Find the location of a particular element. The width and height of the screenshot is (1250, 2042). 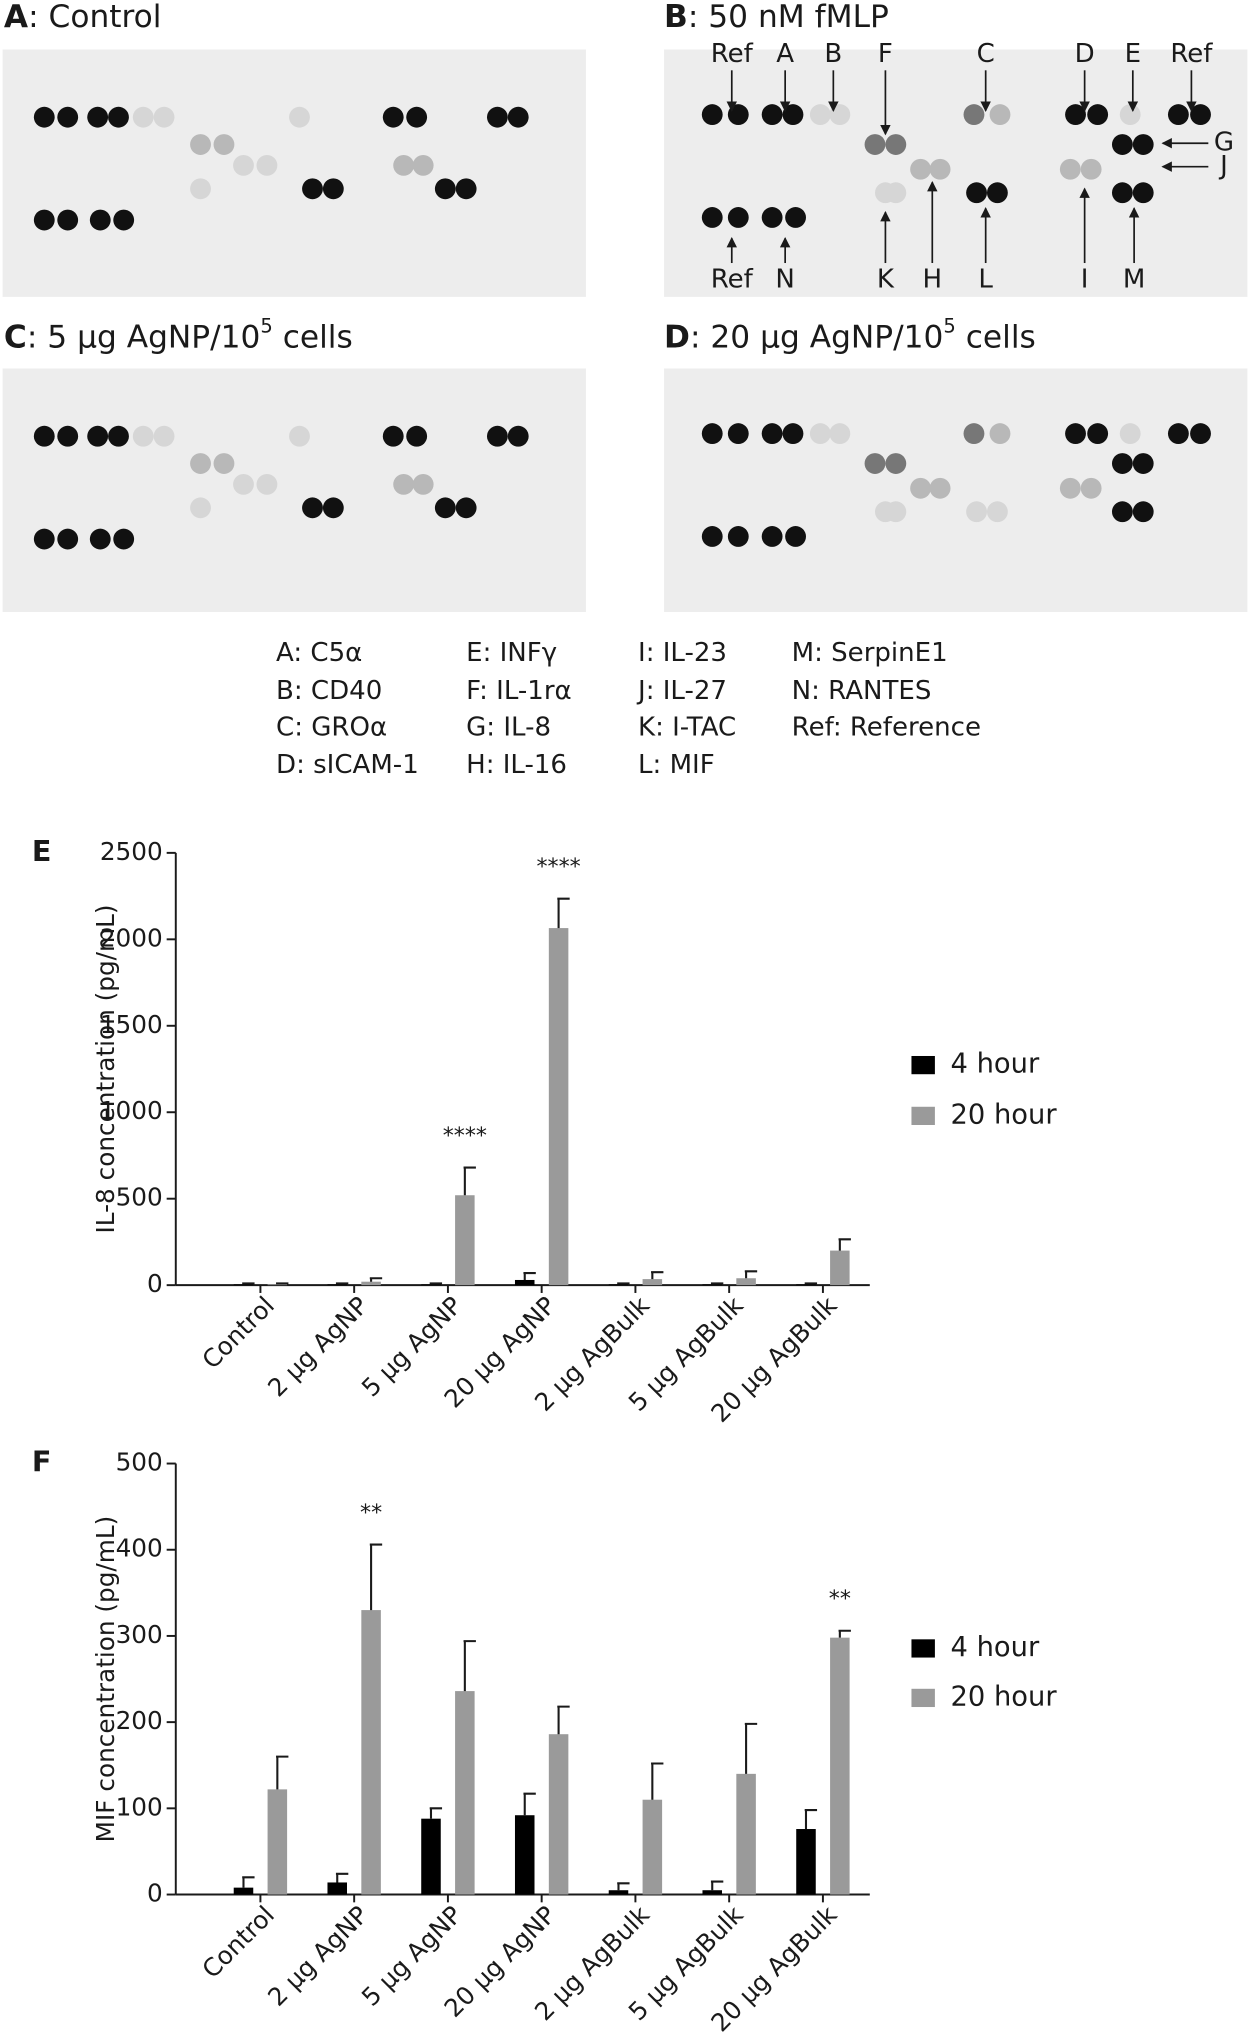

key-entry: A: C5α is located at coordinates (319, 653).